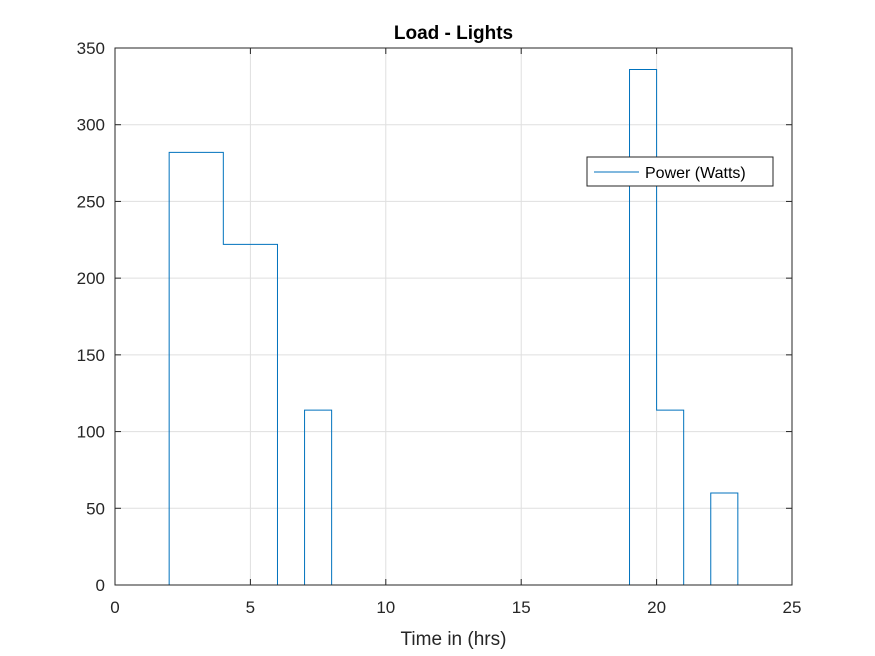 Image resolution: width=875 pixels, height=656 pixels. I want to click on y-tick-label: 350, so click(91, 48).